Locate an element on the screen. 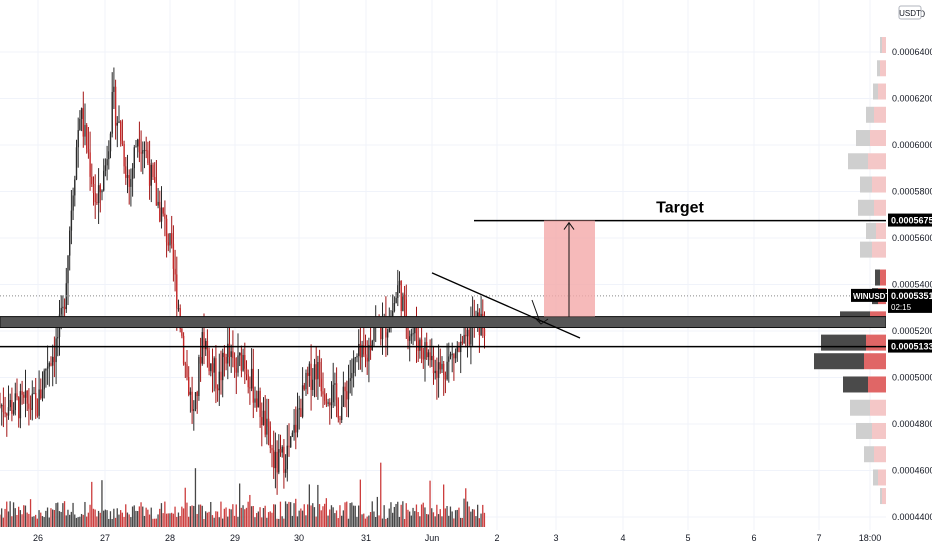  time-tick-label: 30 is located at coordinates (299, 538).